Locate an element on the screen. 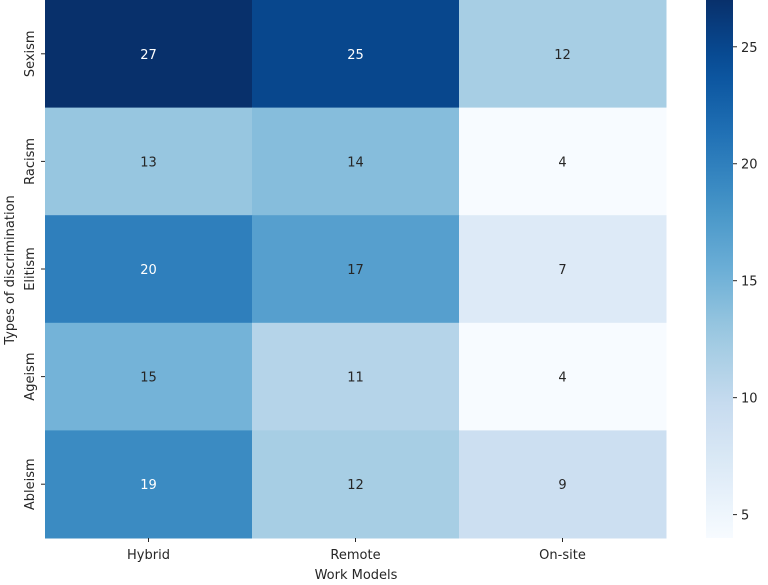 This screenshot has width=768, height=585. colorbar-tick-label: 15 is located at coordinates (749, 282).